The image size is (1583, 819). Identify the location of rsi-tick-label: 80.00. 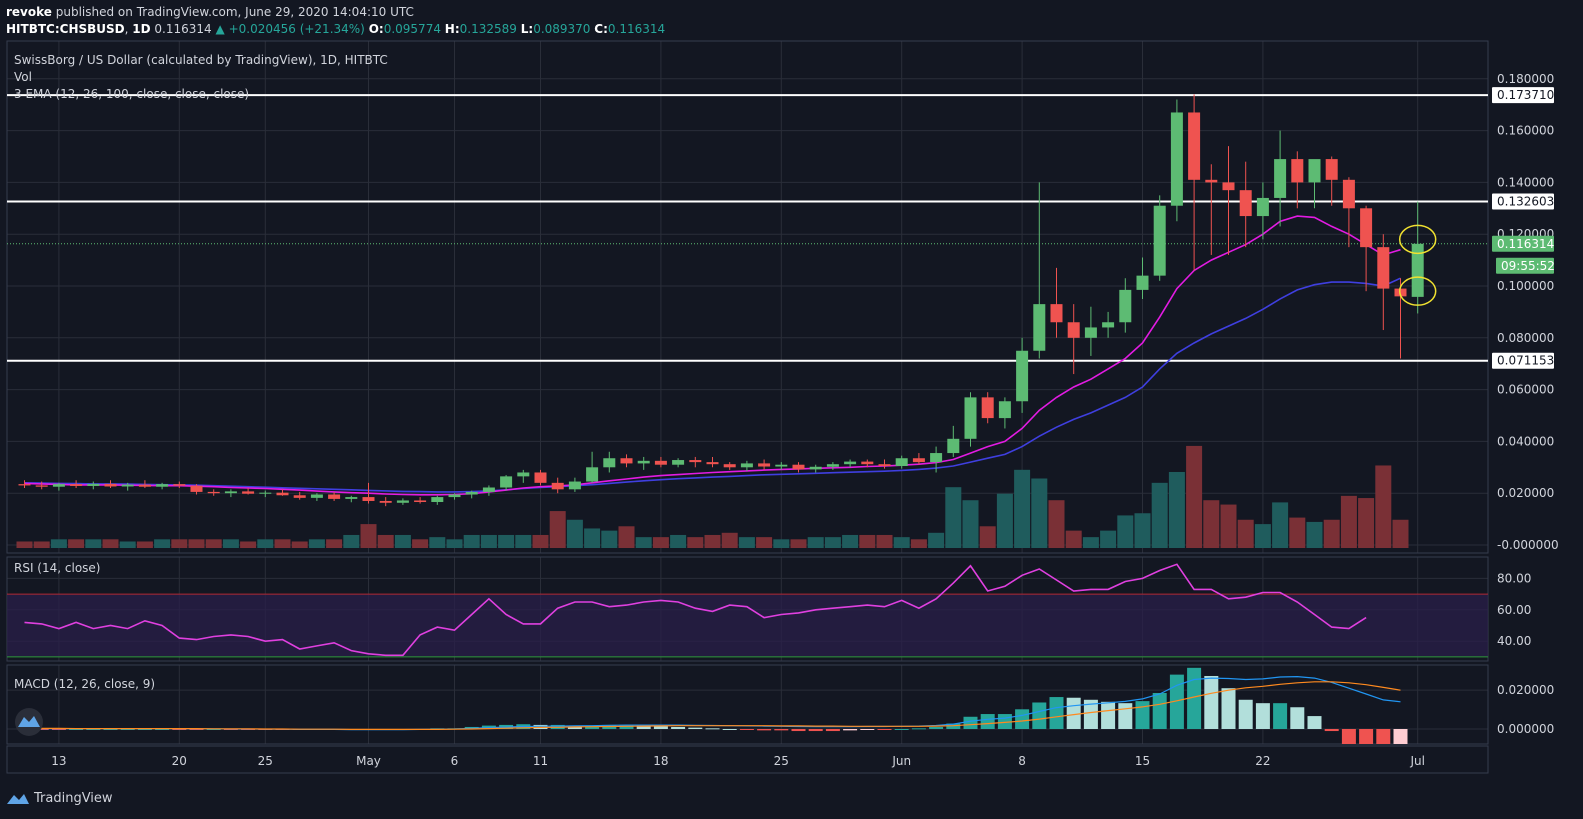
(1514, 578).